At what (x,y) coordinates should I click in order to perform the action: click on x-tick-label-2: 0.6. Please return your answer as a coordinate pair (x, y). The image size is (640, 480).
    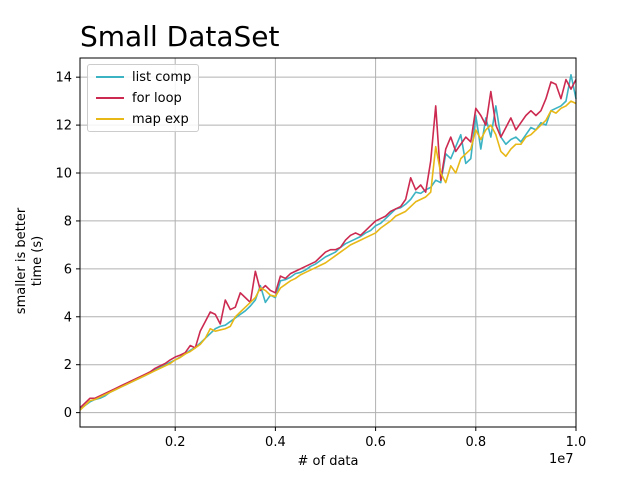
    Looking at the image, I should click on (375, 442).